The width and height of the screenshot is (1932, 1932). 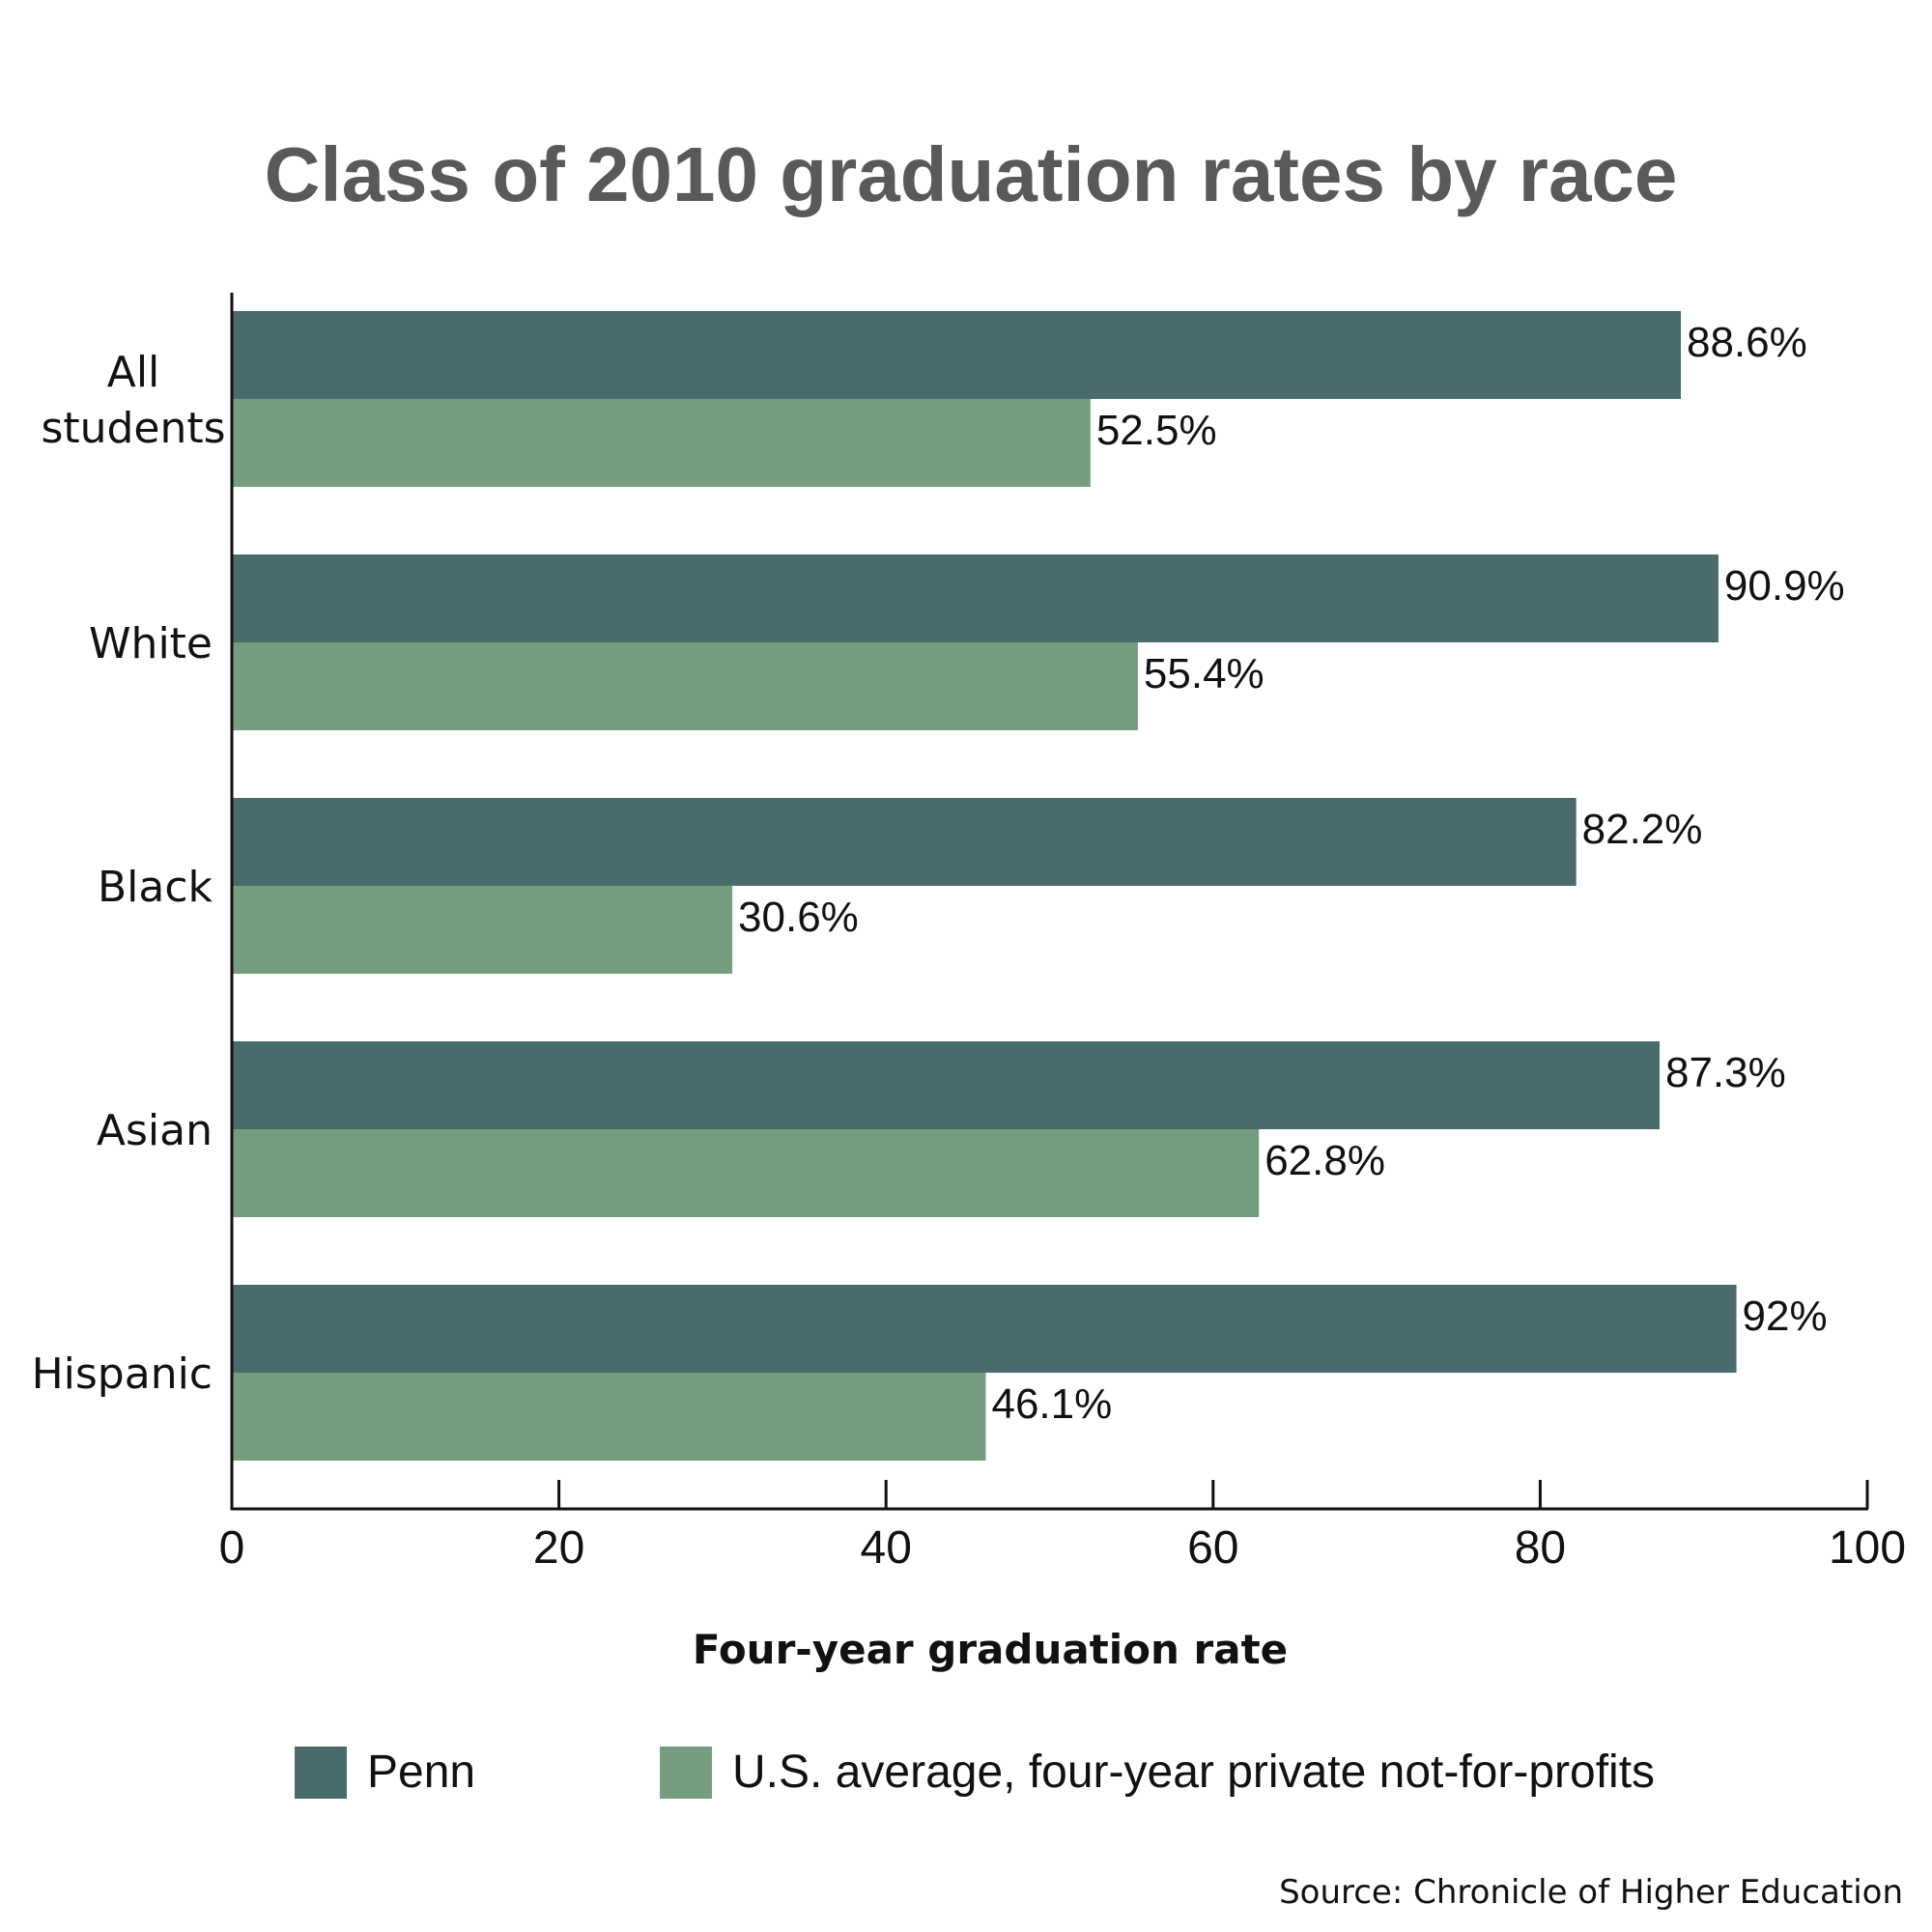 What do you see at coordinates (1591, 1892) in the screenshot?
I see `source-note: Source: Chronicle of Higher Education` at bounding box center [1591, 1892].